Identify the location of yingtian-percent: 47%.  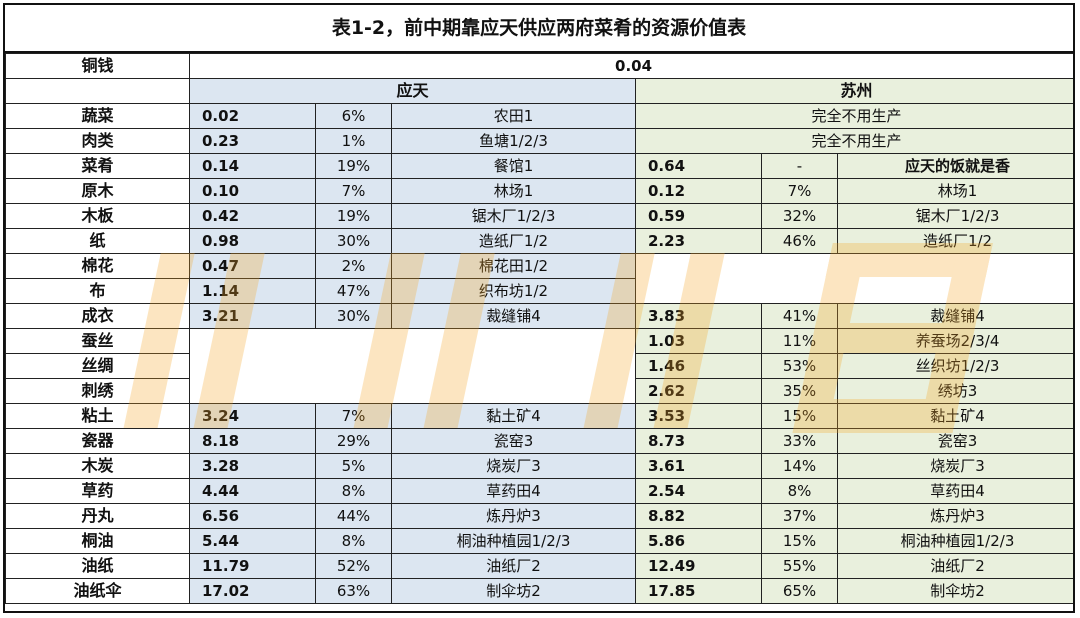
(353, 291).